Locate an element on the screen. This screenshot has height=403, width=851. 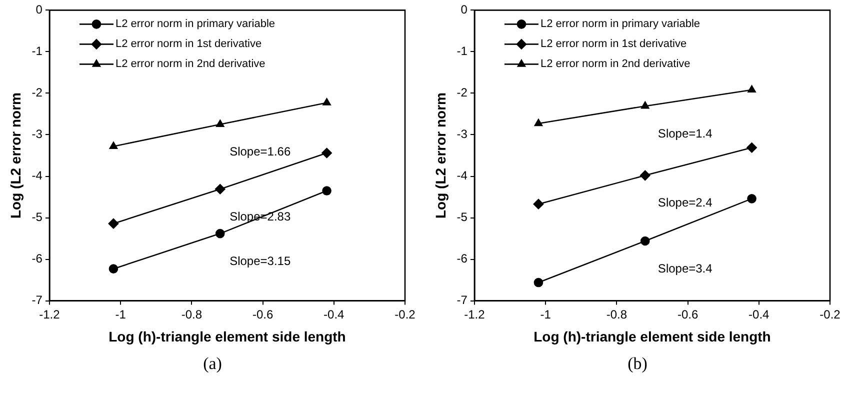
text: (b) is located at coordinates (638, 364).